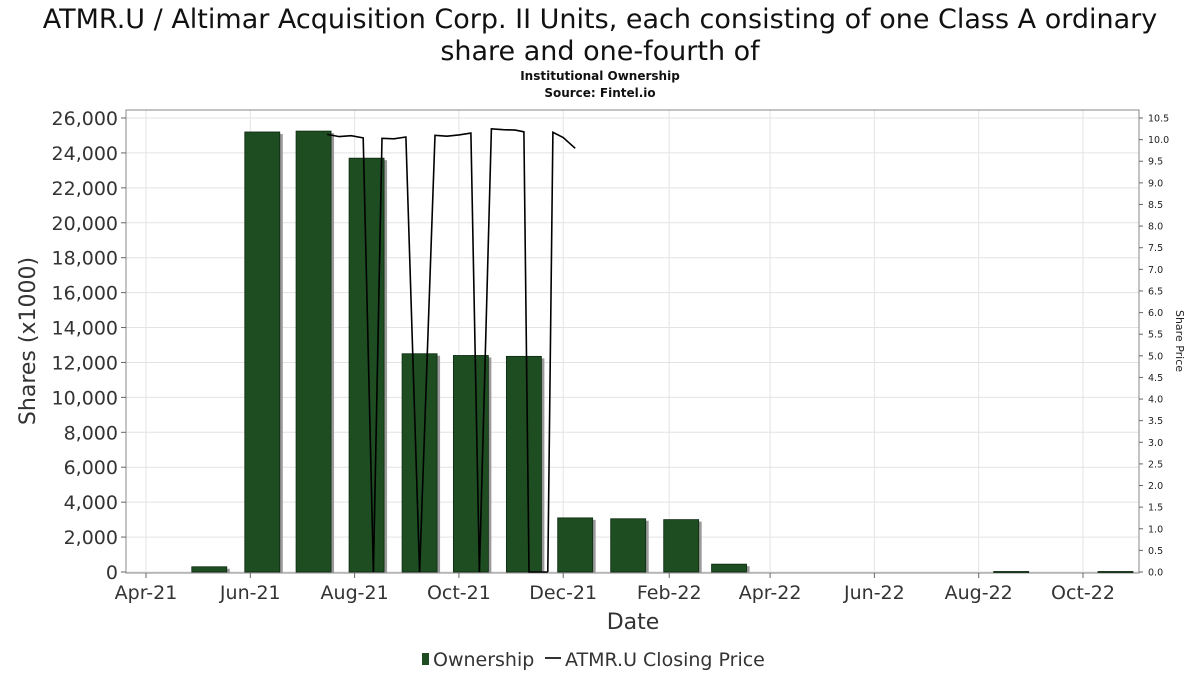 The width and height of the screenshot is (1200, 675). What do you see at coordinates (1155, 291) in the screenshot?
I see `y2-tick-label: 6.5` at bounding box center [1155, 291].